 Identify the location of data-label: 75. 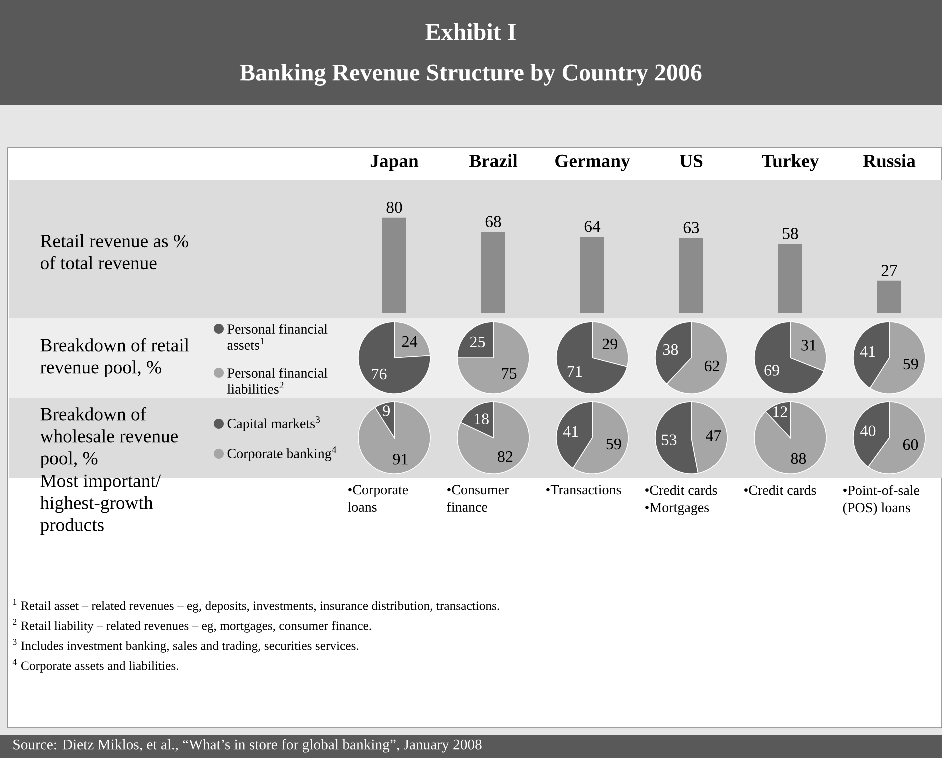
(509, 374).